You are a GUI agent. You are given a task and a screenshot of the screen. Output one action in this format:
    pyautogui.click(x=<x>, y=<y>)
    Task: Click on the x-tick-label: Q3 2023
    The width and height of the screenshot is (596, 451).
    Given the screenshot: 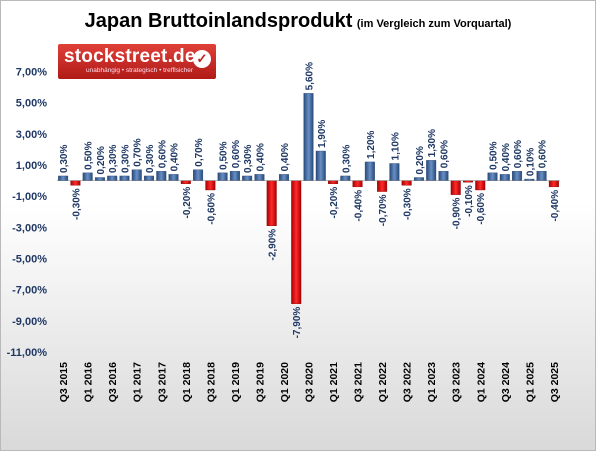 What is the action you would take?
    pyautogui.click(x=457, y=382)
    